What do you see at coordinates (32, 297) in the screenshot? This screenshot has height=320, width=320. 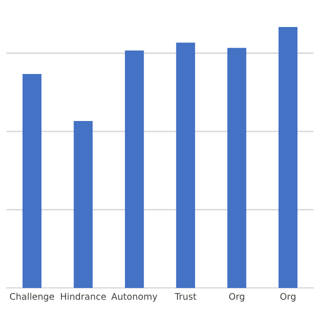 I see `x-tick-label: Challenge` at bounding box center [32, 297].